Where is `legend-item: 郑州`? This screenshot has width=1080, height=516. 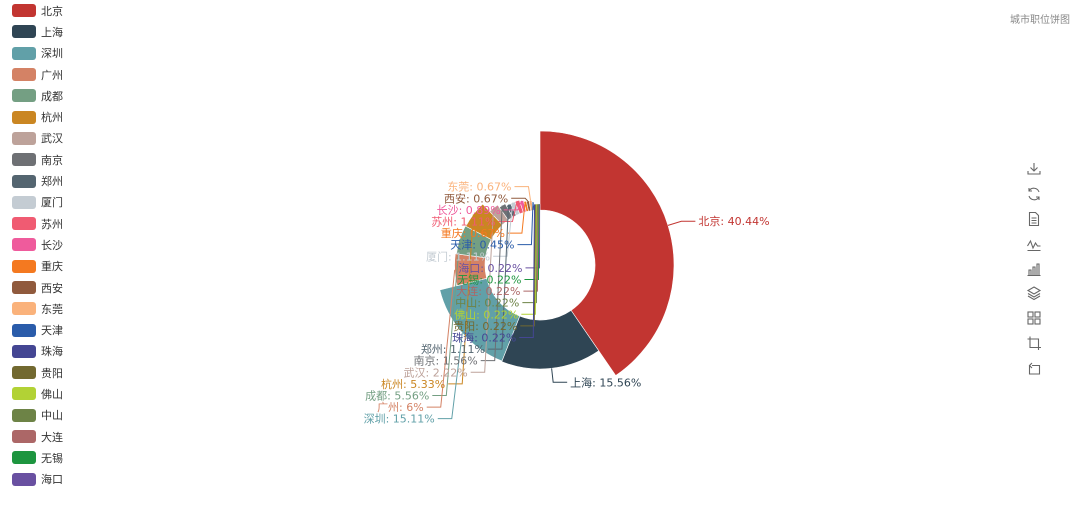
legend-item: 郑州 is located at coordinates (37, 180).